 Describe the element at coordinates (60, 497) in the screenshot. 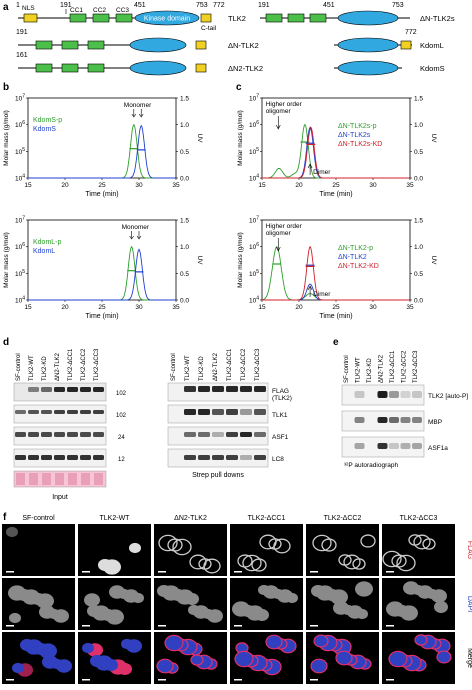

I see `input-label: Input` at that location.